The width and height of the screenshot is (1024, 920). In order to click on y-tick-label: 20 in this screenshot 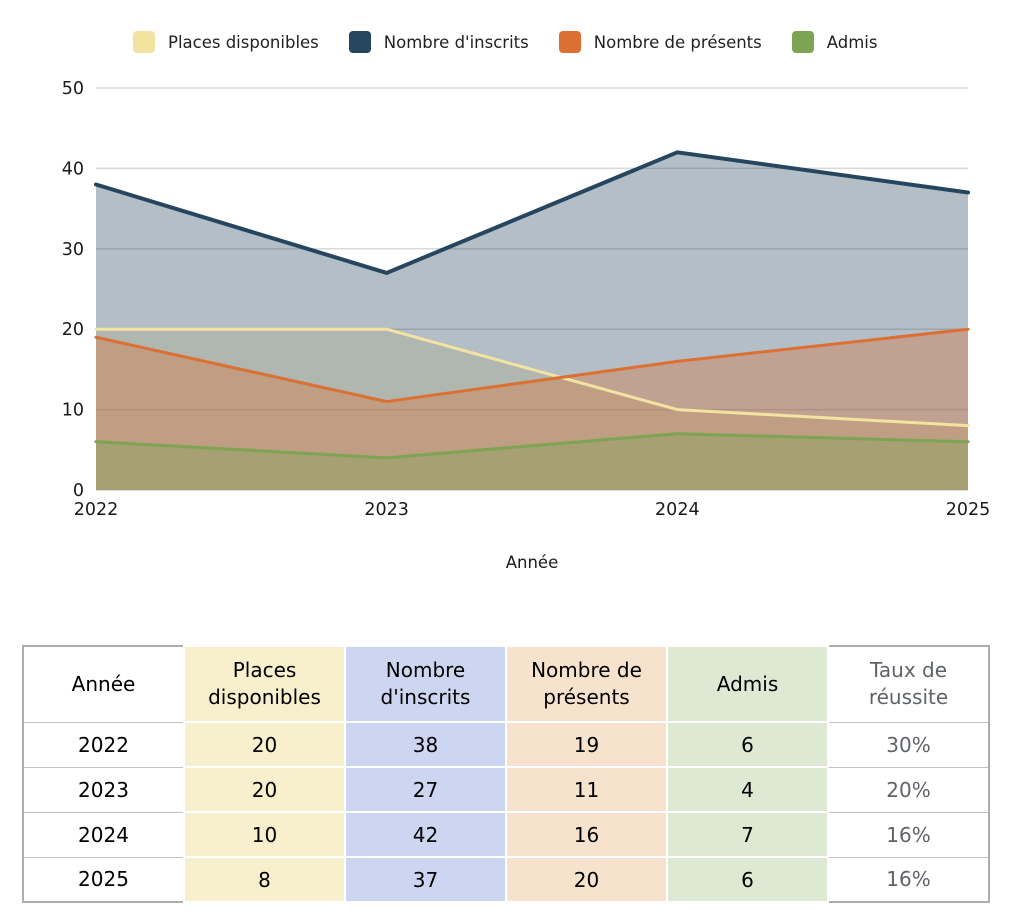, I will do `click(73, 330)`.